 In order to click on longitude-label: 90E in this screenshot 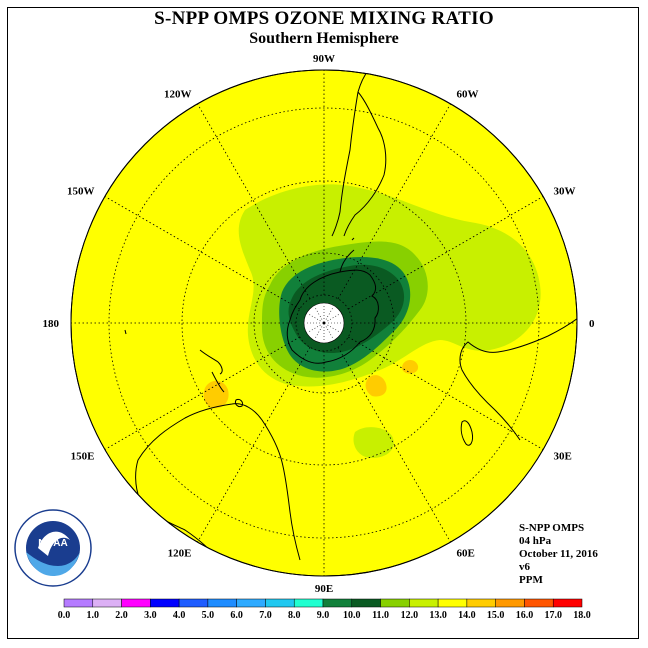, I will do `click(324, 589)`.